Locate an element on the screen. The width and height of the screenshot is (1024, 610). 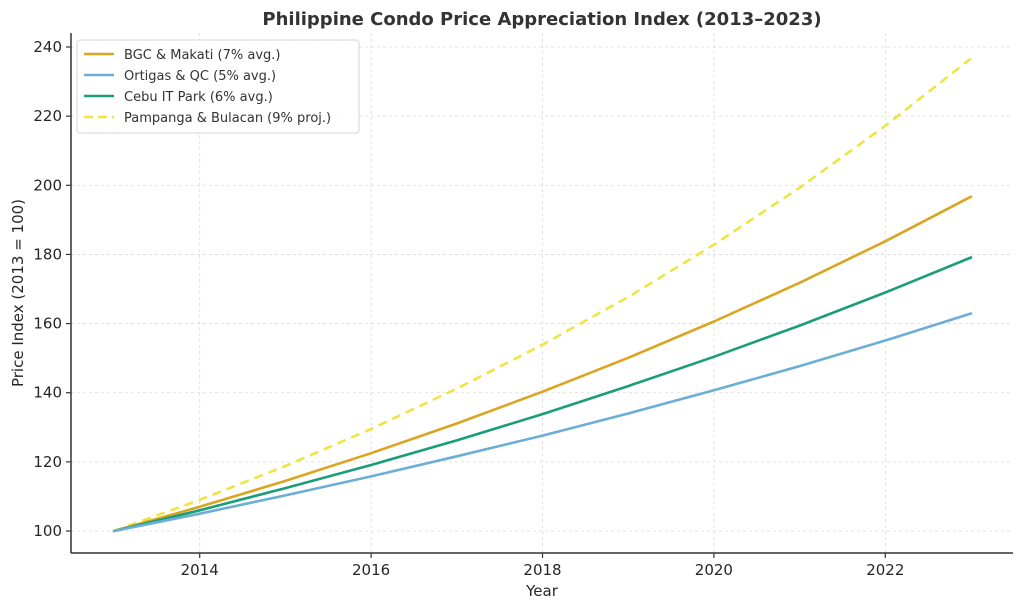
x-ticks: 2014 2016 2018 2020 2022 is located at coordinates (542, 566).